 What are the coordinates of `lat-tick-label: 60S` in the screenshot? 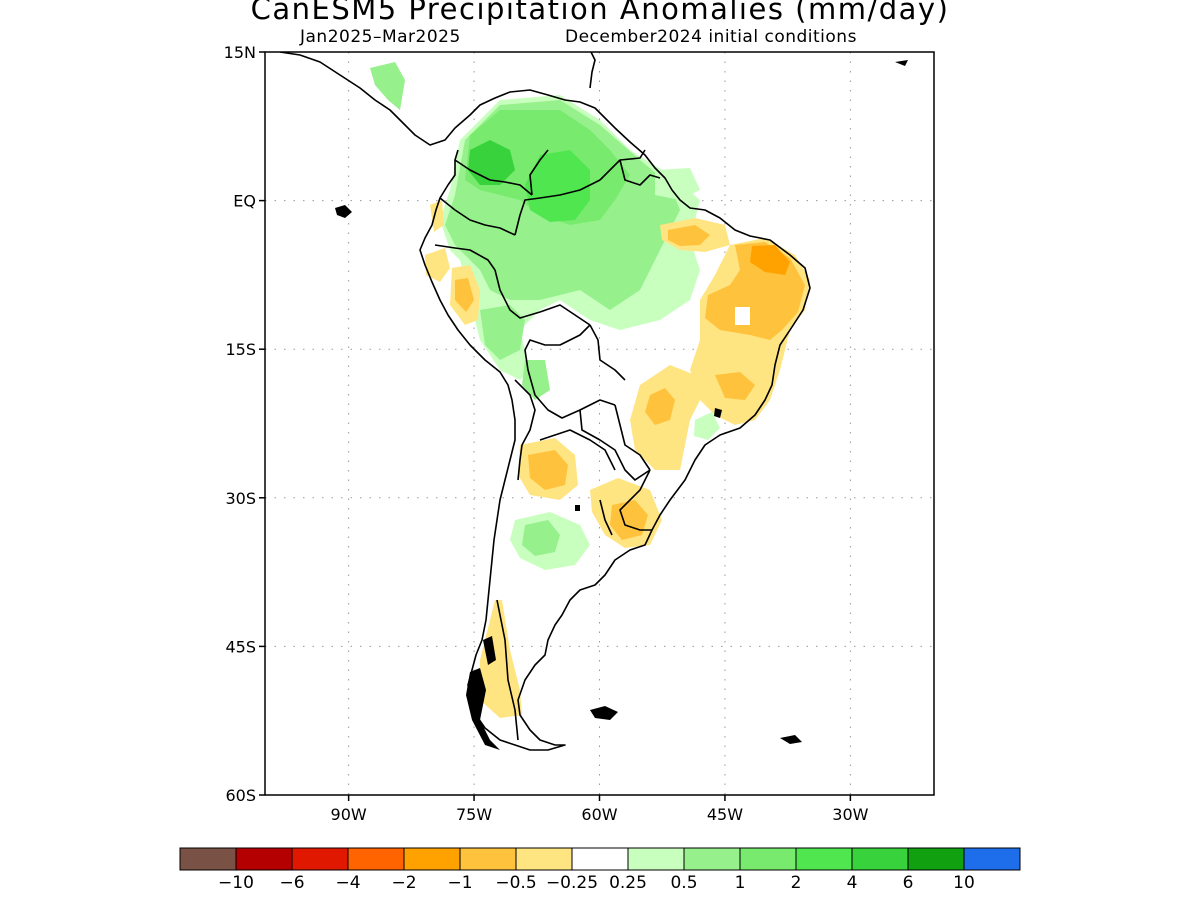 It's located at (240, 795).